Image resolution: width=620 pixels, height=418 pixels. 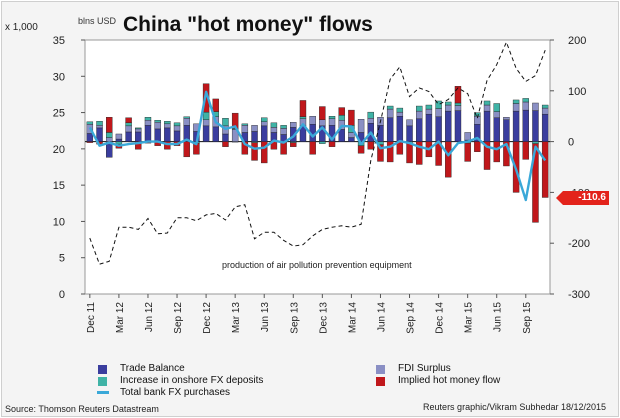 What do you see at coordinates (82, 409) in the screenshot?
I see `source-note: Source: Thomson Reuters Datastream` at bounding box center [82, 409].